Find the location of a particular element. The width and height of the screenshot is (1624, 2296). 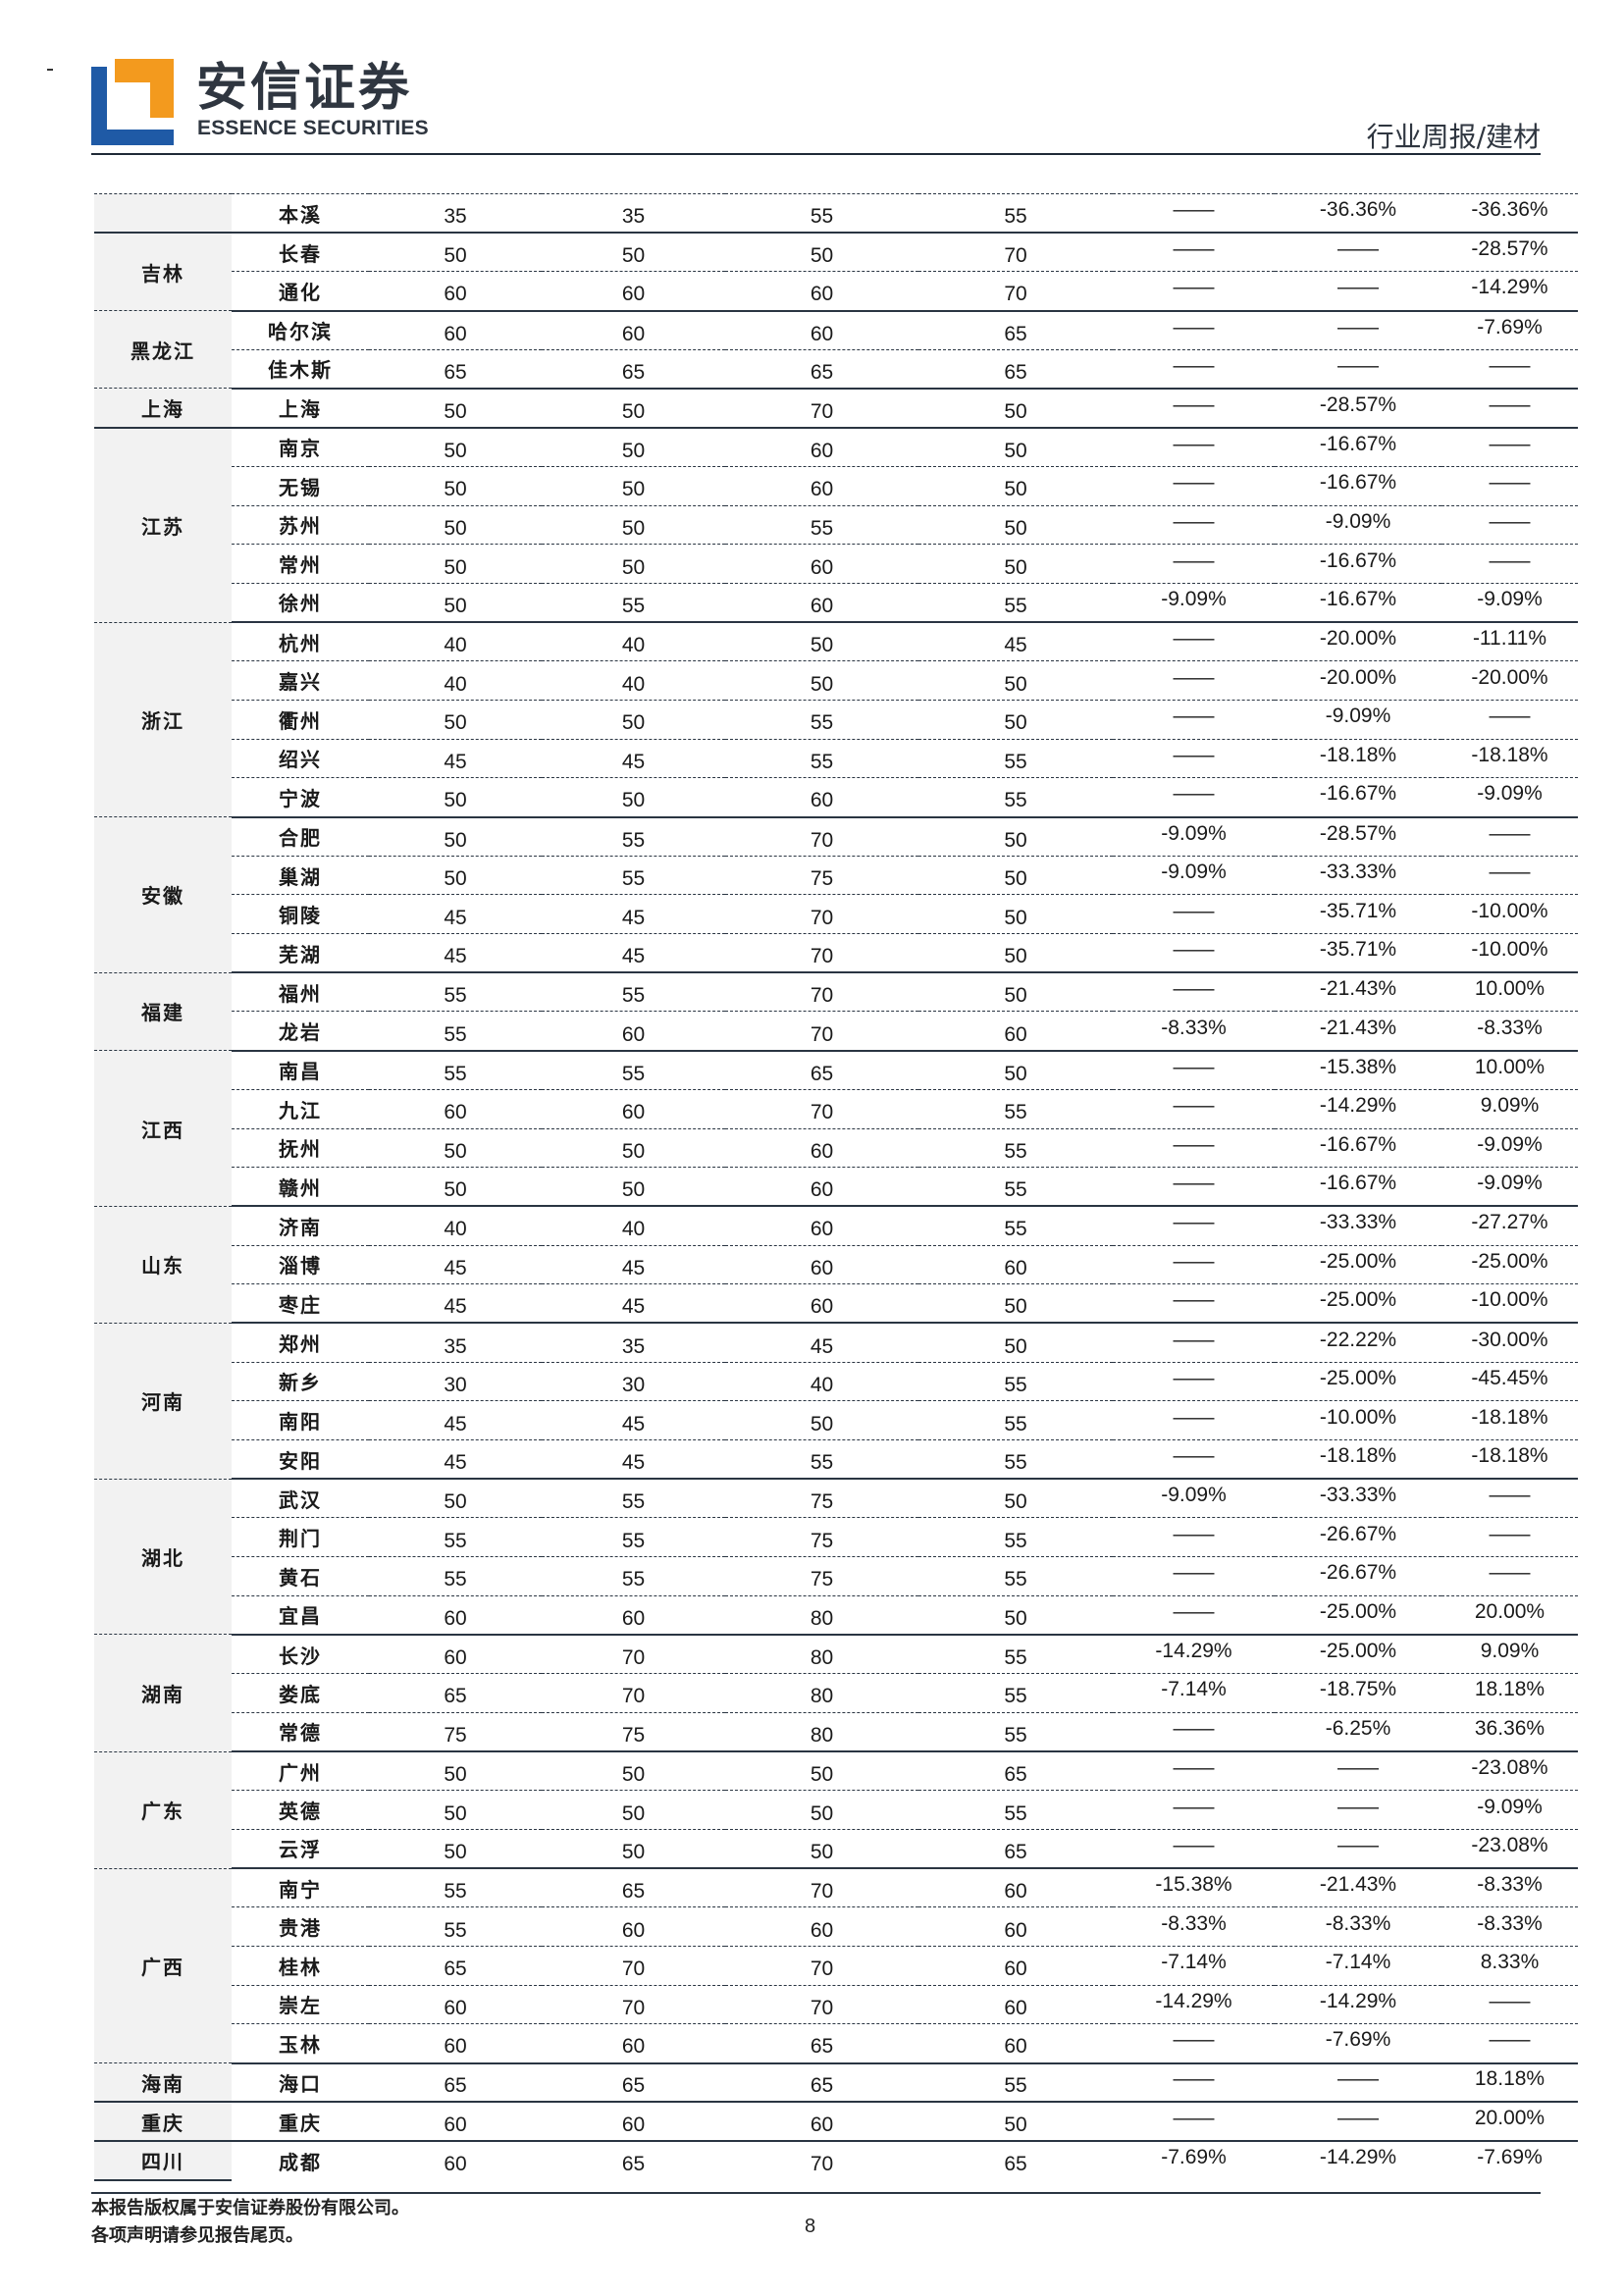

essence-logo-icon is located at coordinates (132, 102).